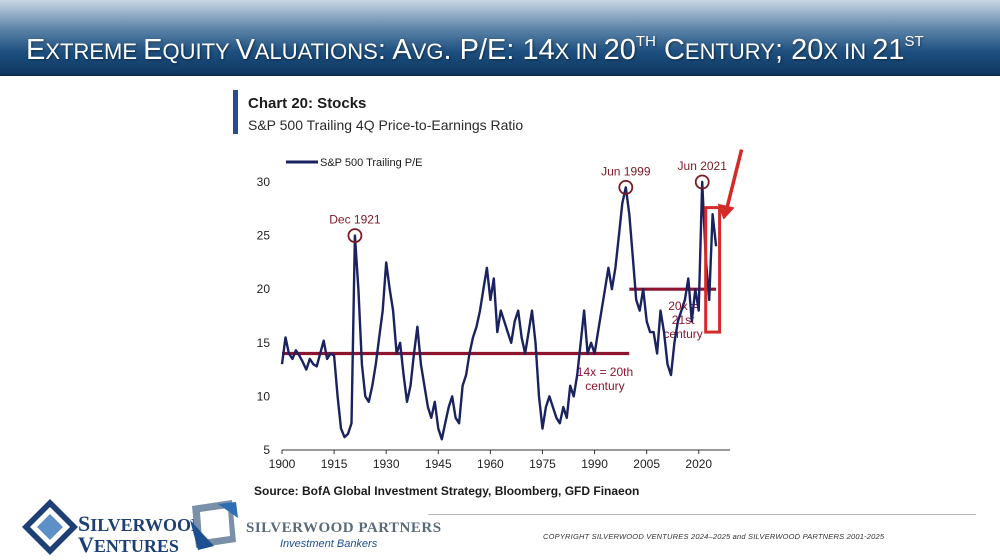 This screenshot has width=1000, height=560. Describe the element at coordinates (605, 372) in the screenshot. I see `reference-line-label: 14x = 20th` at that location.